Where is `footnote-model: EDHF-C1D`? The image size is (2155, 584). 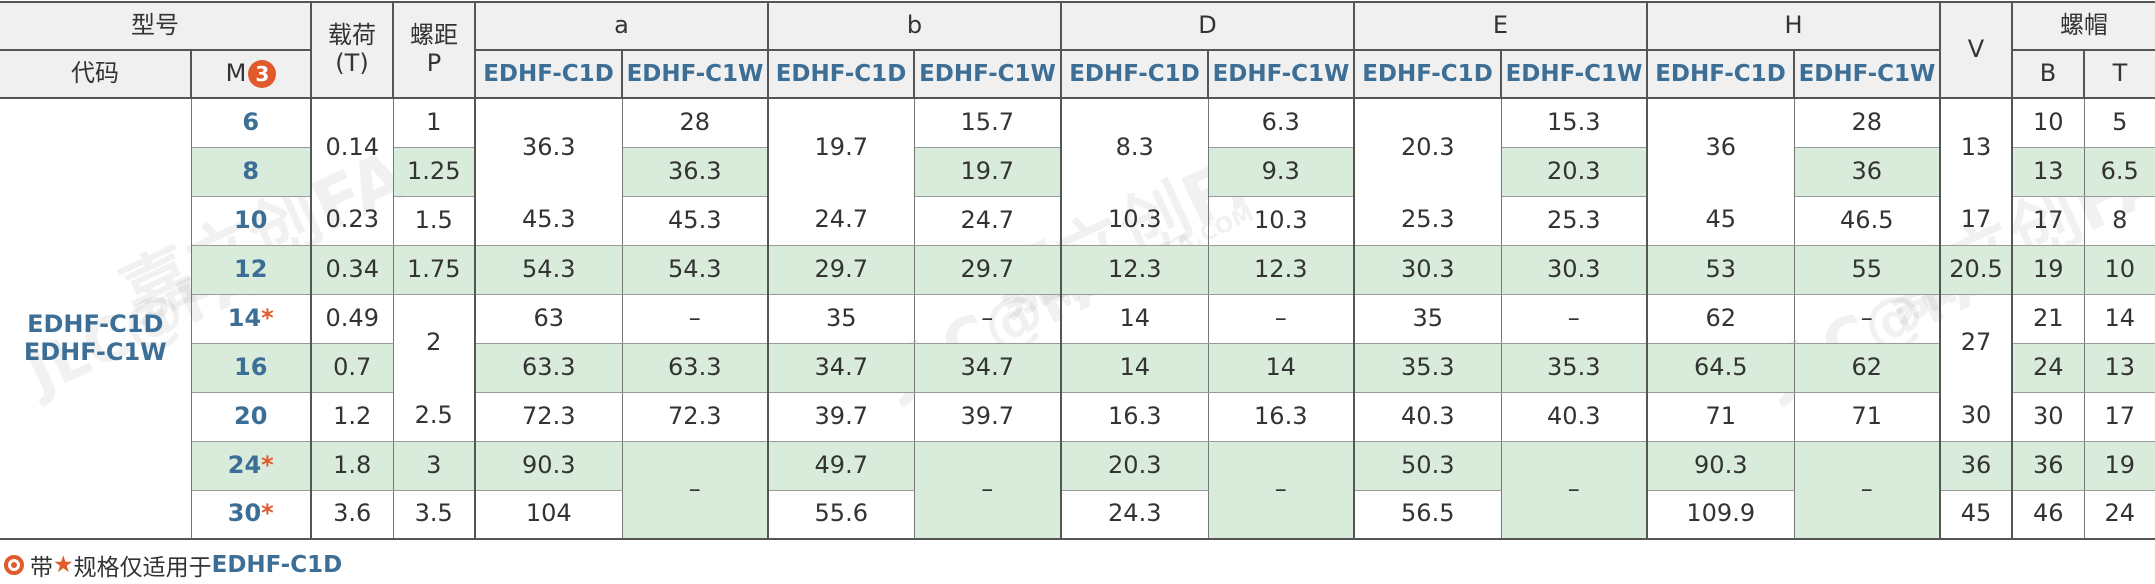
footnote-model: EDHF-C1D is located at coordinates (277, 565).